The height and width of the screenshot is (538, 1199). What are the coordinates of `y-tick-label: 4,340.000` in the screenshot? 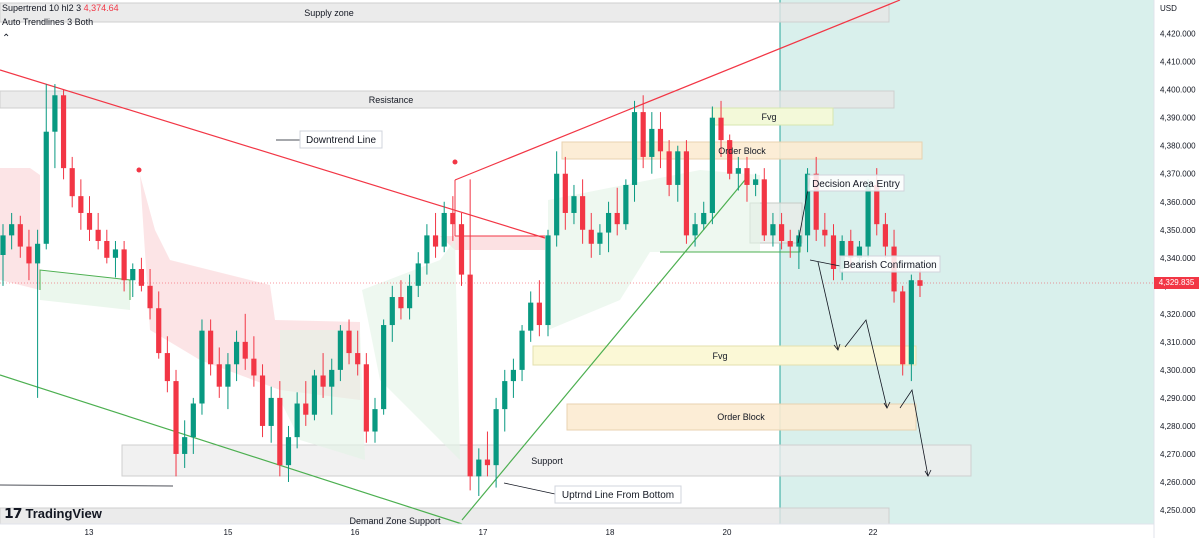 It's located at (1178, 258).